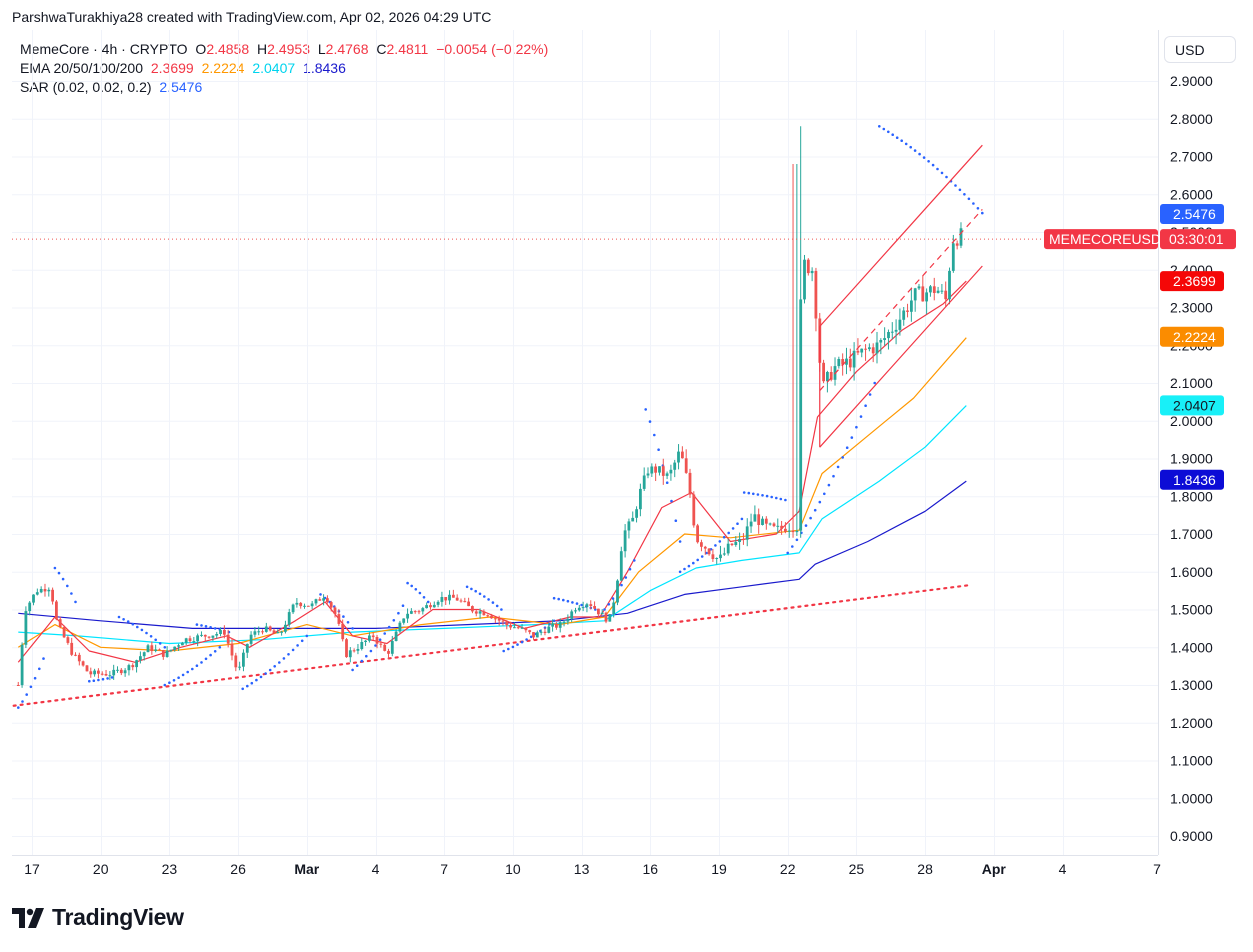  What do you see at coordinates (857, 869) in the screenshot?
I see `time-tick-label: 25` at bounding box center [857, 869].